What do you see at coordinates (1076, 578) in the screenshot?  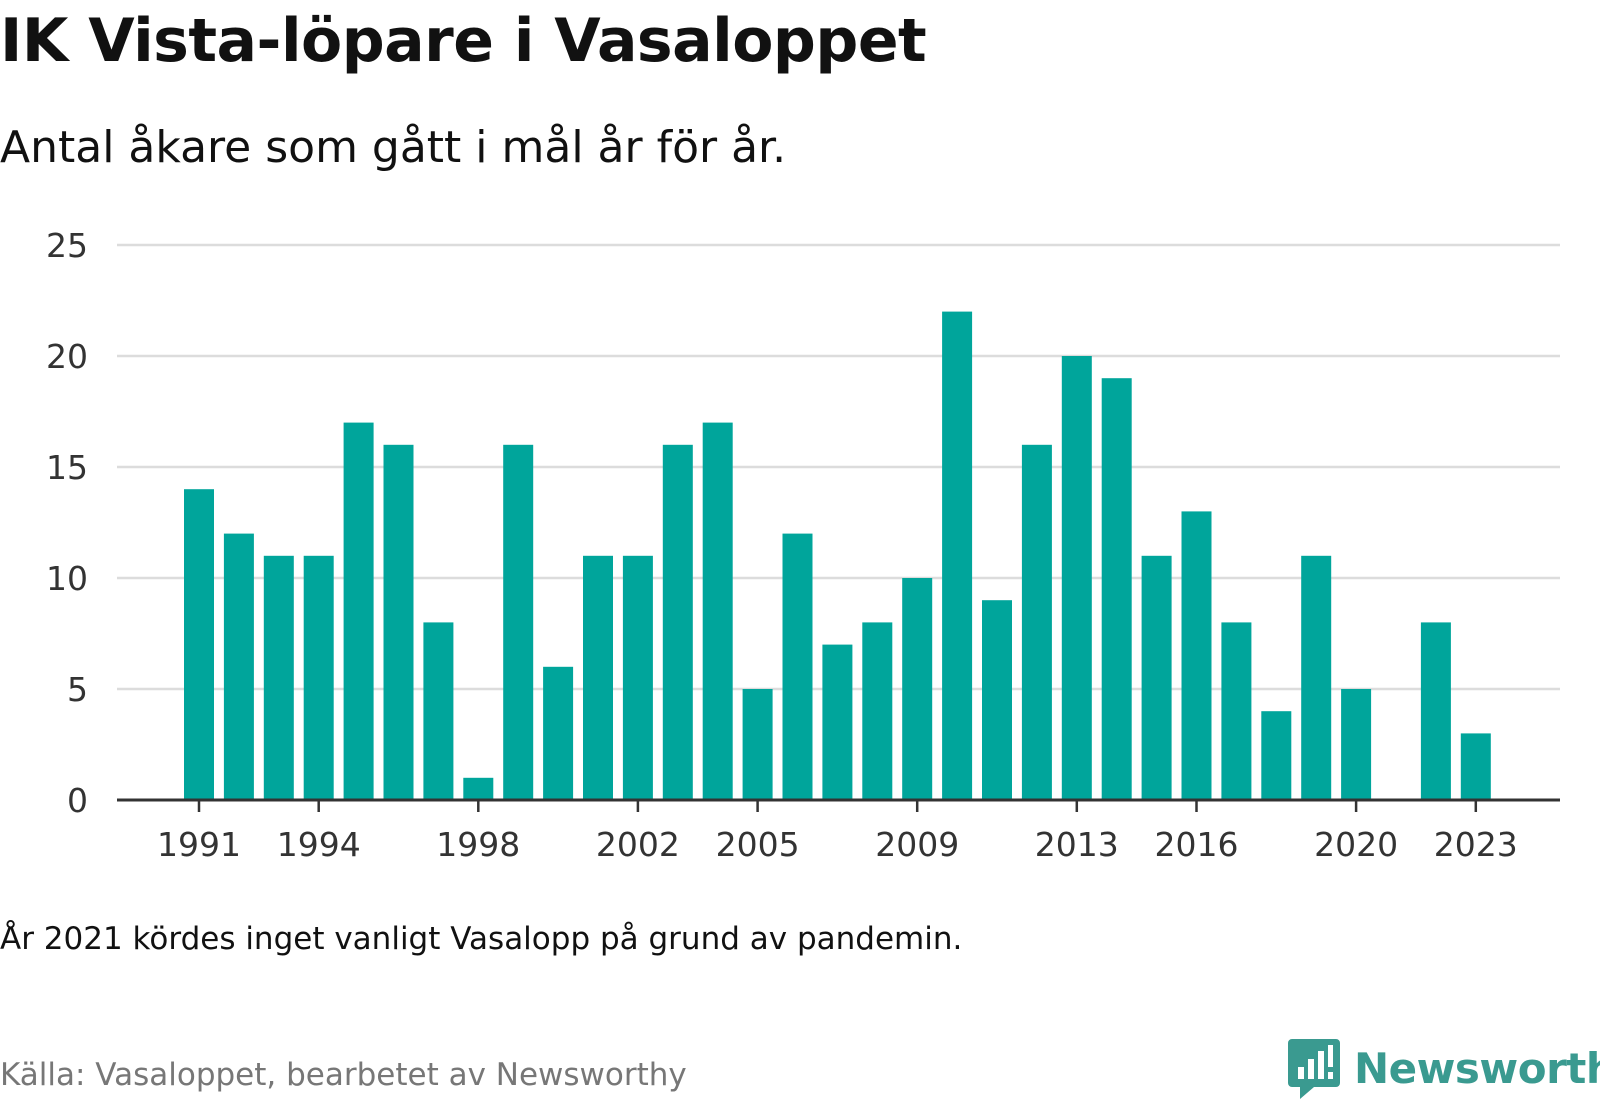 I see `bar-2013` at bounding box center [1076, 578].